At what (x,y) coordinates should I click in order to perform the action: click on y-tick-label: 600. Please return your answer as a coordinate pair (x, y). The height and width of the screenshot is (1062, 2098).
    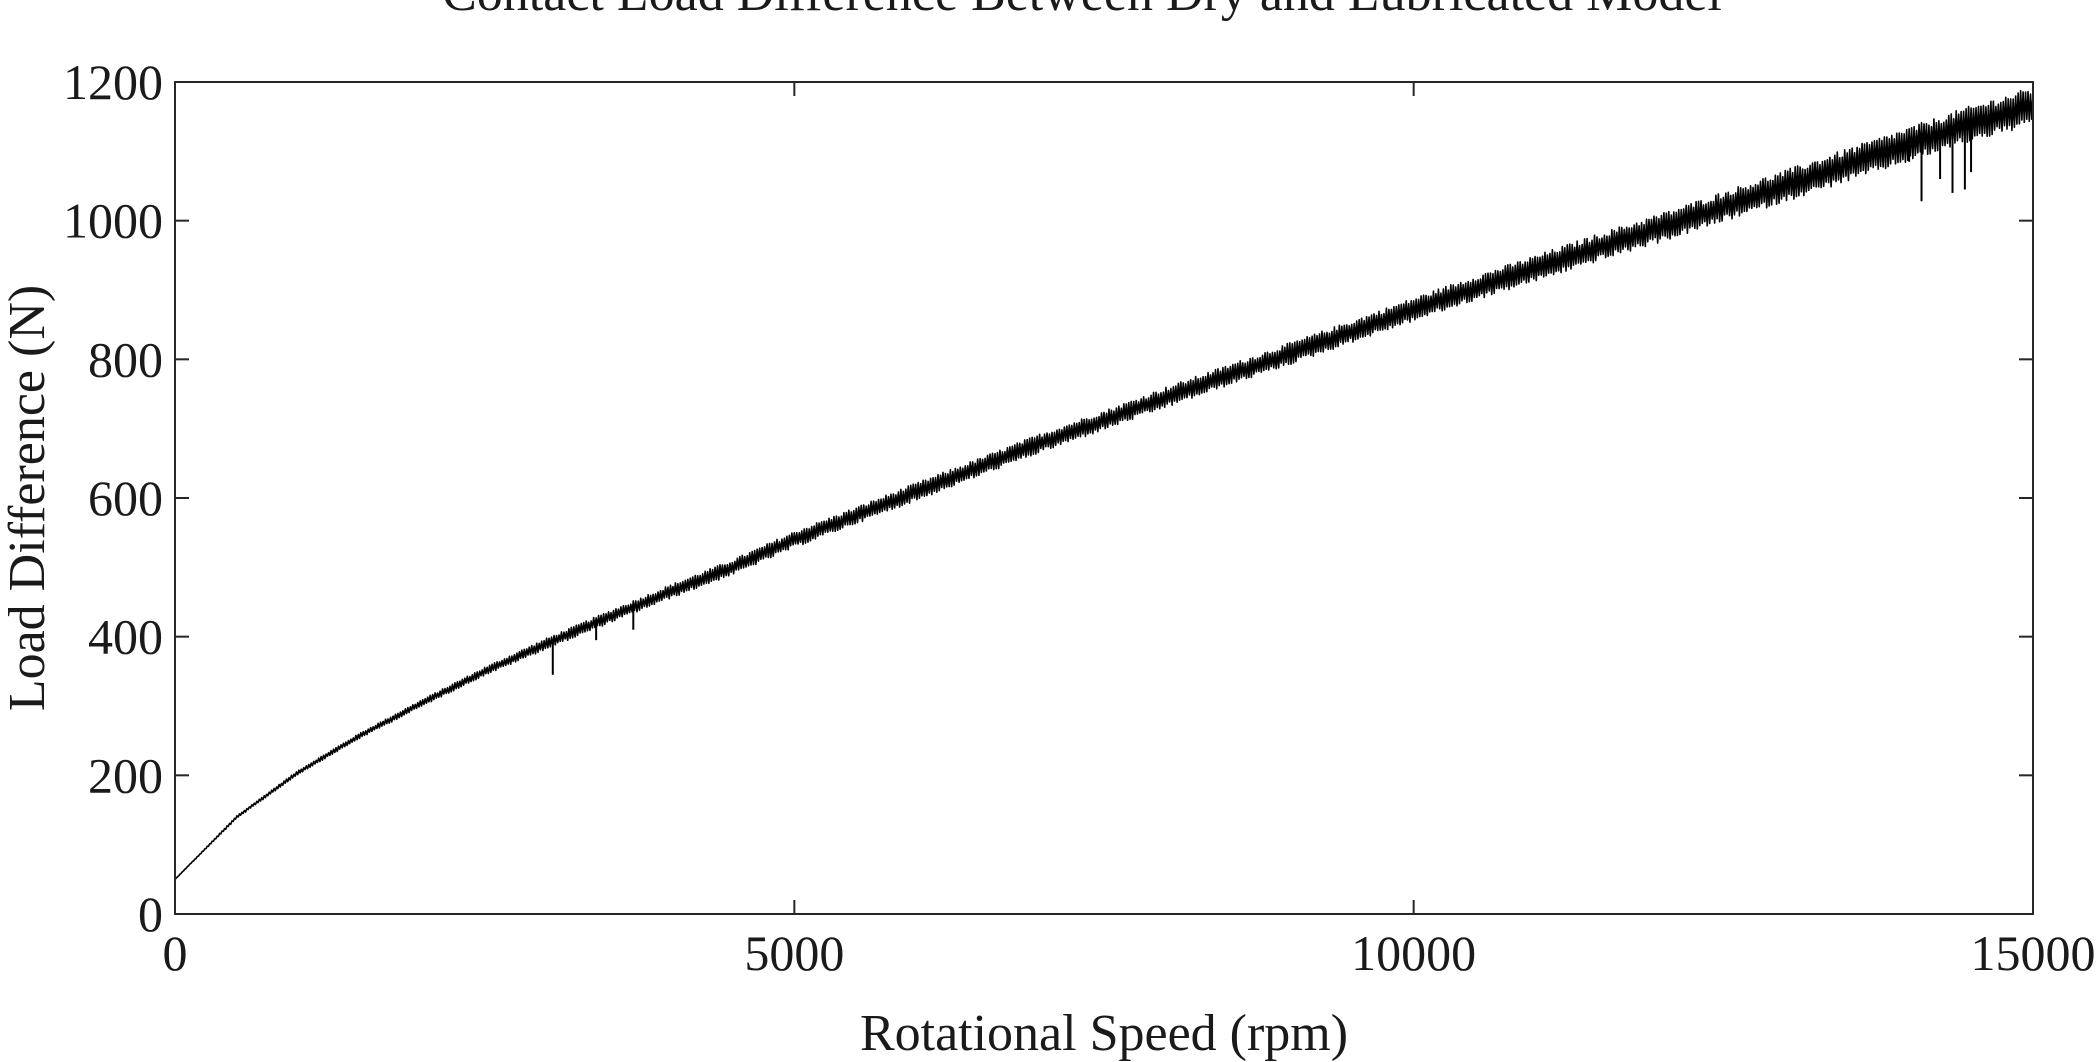
    Looking at the image, I should click on (125, 498).